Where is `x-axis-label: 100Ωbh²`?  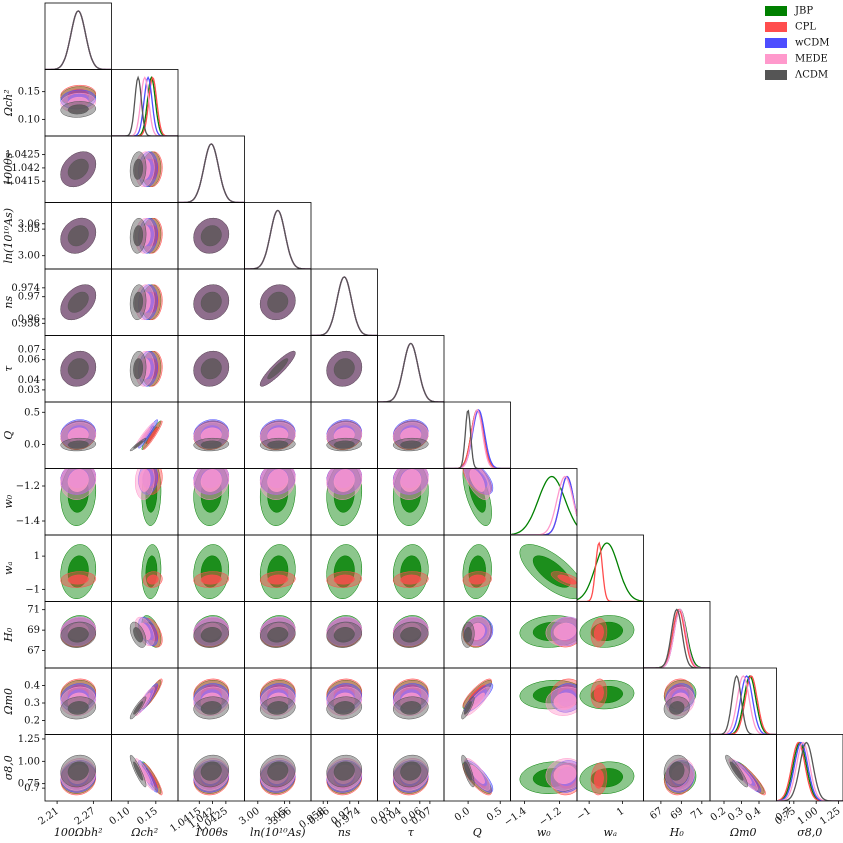 x-axis-label: 100Ωbh² is located at coordinates (78, 832).